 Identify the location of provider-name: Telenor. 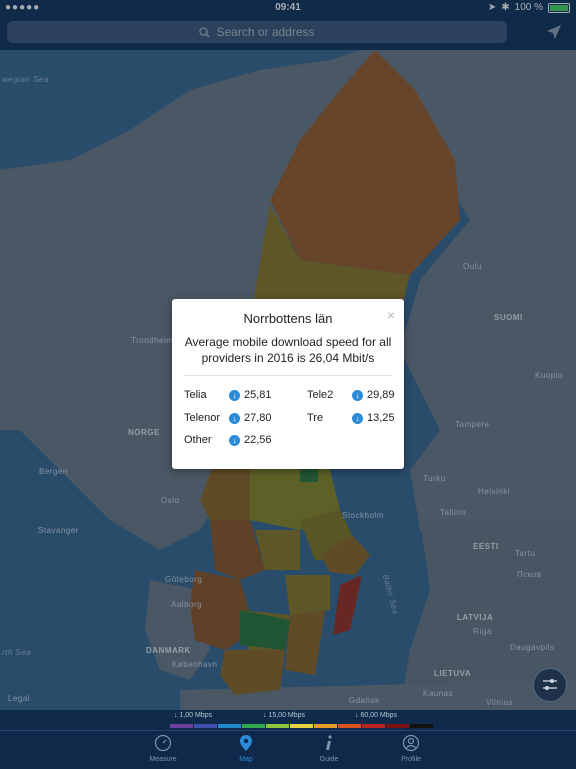
(202, 418).